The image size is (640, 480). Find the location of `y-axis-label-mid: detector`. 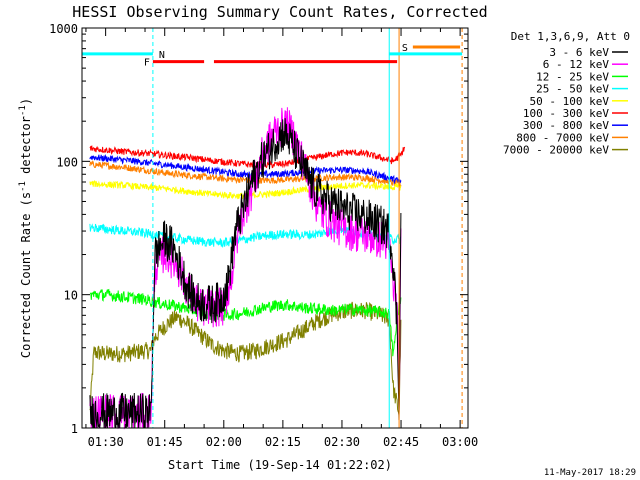

y-axis-label-mid: detector is located at coordinates (26, 148).